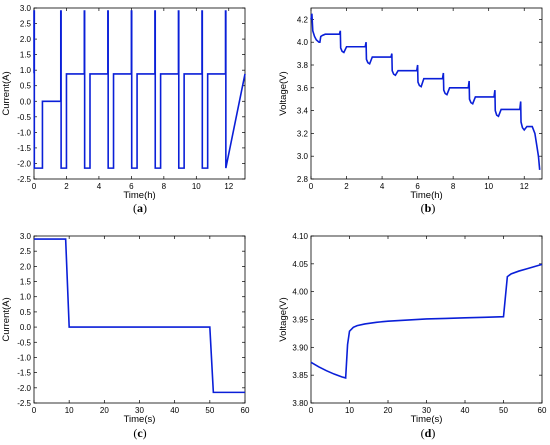  Describe the element at coordinates (300, 236) in the screenshot. I see `y-tick-label: 4.10` at that location.